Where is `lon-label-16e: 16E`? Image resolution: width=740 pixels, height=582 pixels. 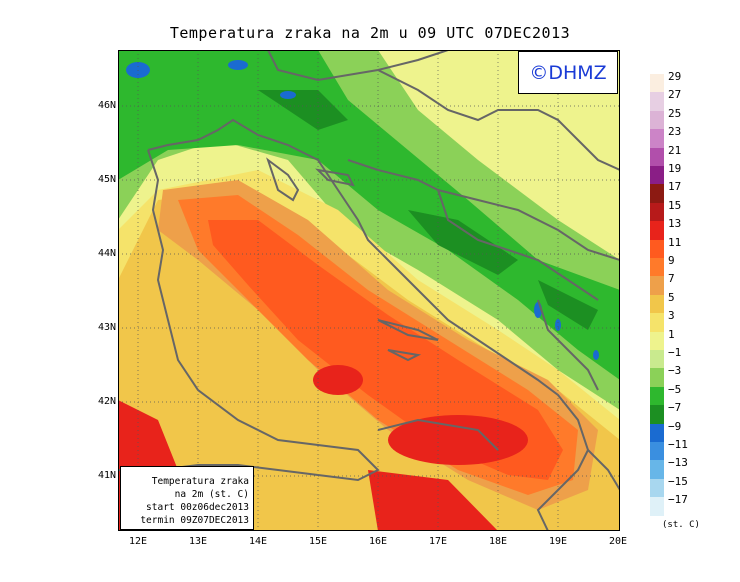 lon-label-16e: 16E is located at coordinates (378, 541).